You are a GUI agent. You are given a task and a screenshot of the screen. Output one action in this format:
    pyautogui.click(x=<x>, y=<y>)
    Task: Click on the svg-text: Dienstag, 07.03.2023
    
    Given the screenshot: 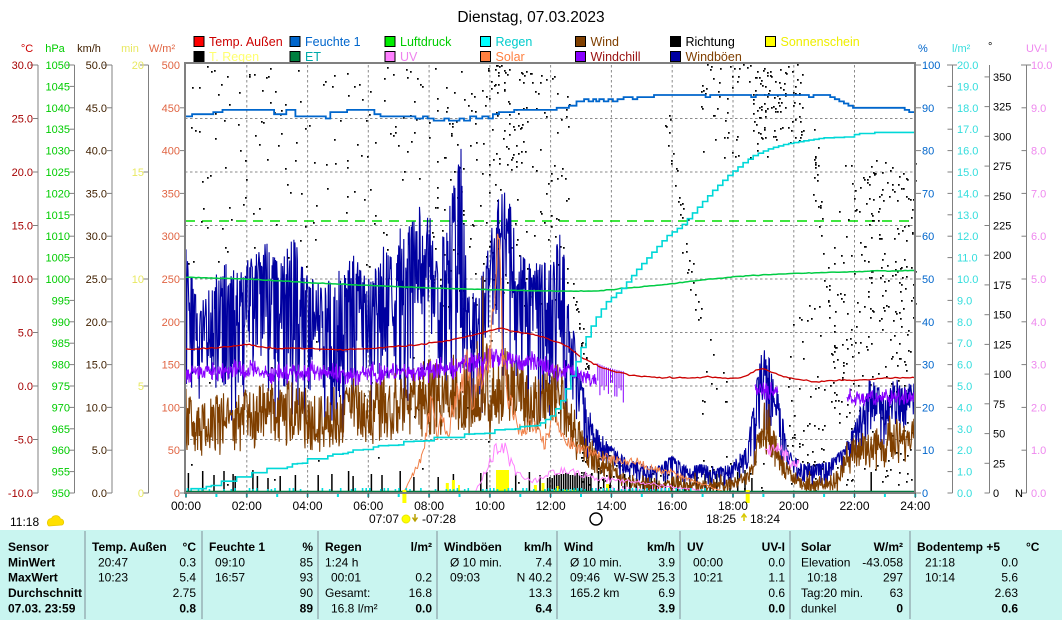 What is the action you would take?
    pyautogui.click(x=530, y=17)
    